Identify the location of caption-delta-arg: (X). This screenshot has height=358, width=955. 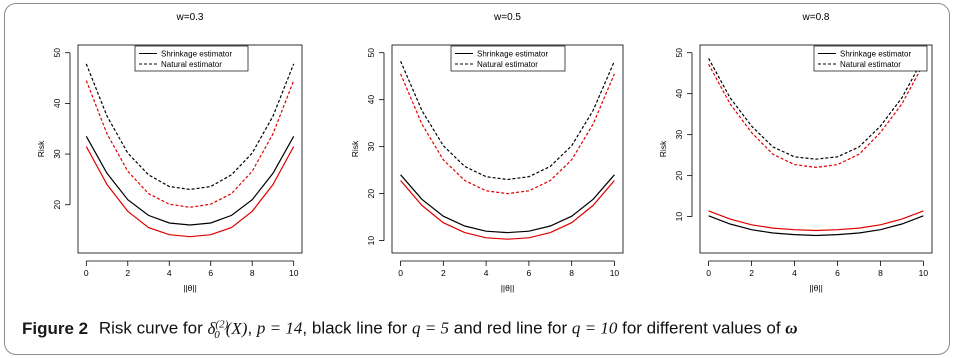
(236, 328).